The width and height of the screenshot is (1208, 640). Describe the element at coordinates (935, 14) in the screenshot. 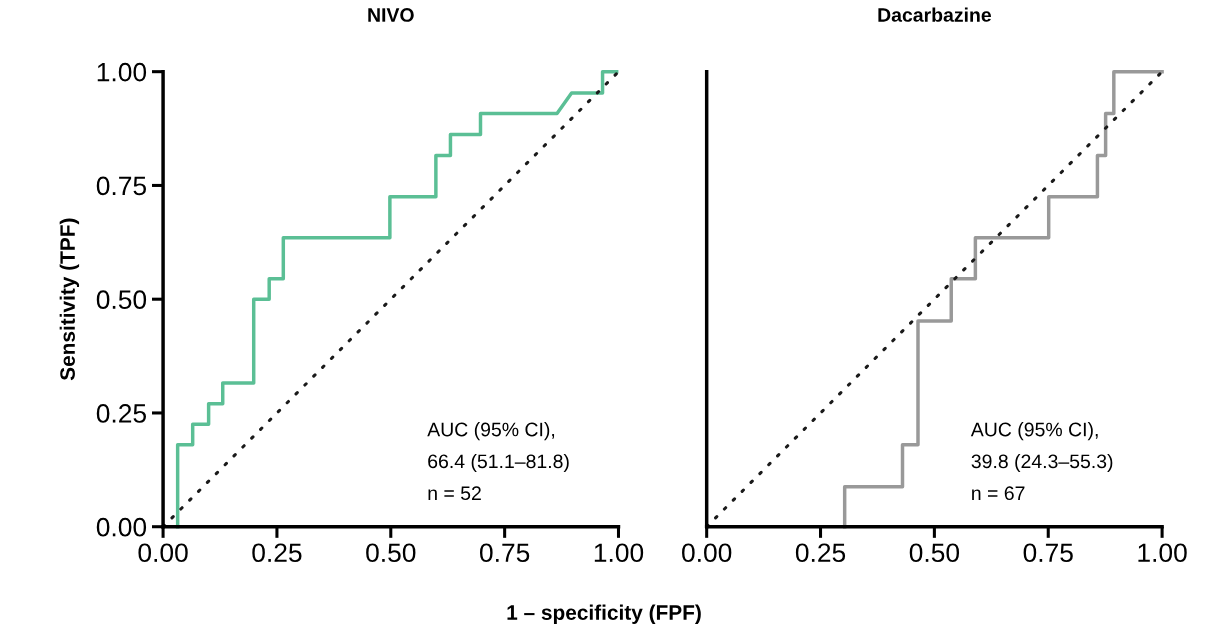

I see `chart-title: Dacarbazine` at that location.